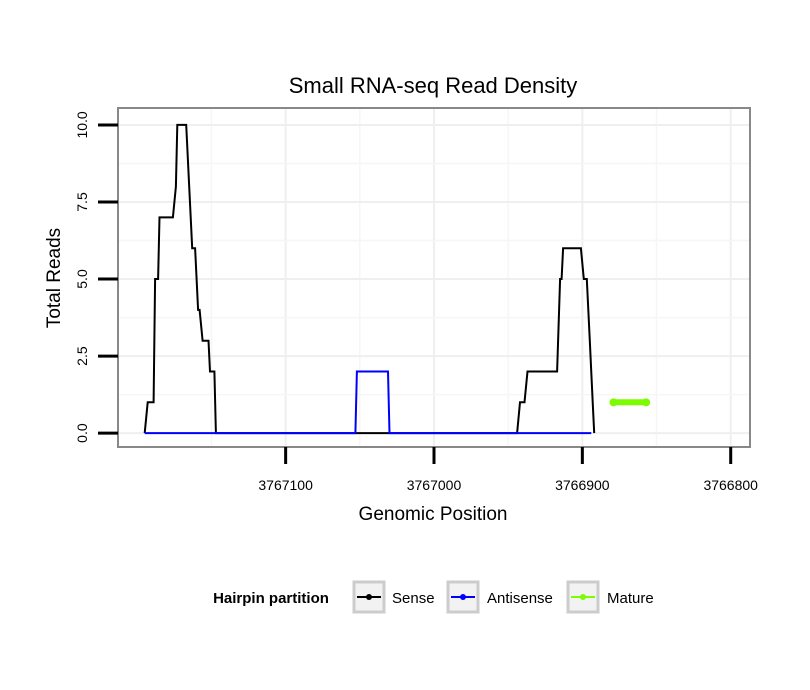  What do you see at coordinates (54, 278) in the screenshot?
I see `y-axis-title: Total Reads` at bounding box center [54, 278].